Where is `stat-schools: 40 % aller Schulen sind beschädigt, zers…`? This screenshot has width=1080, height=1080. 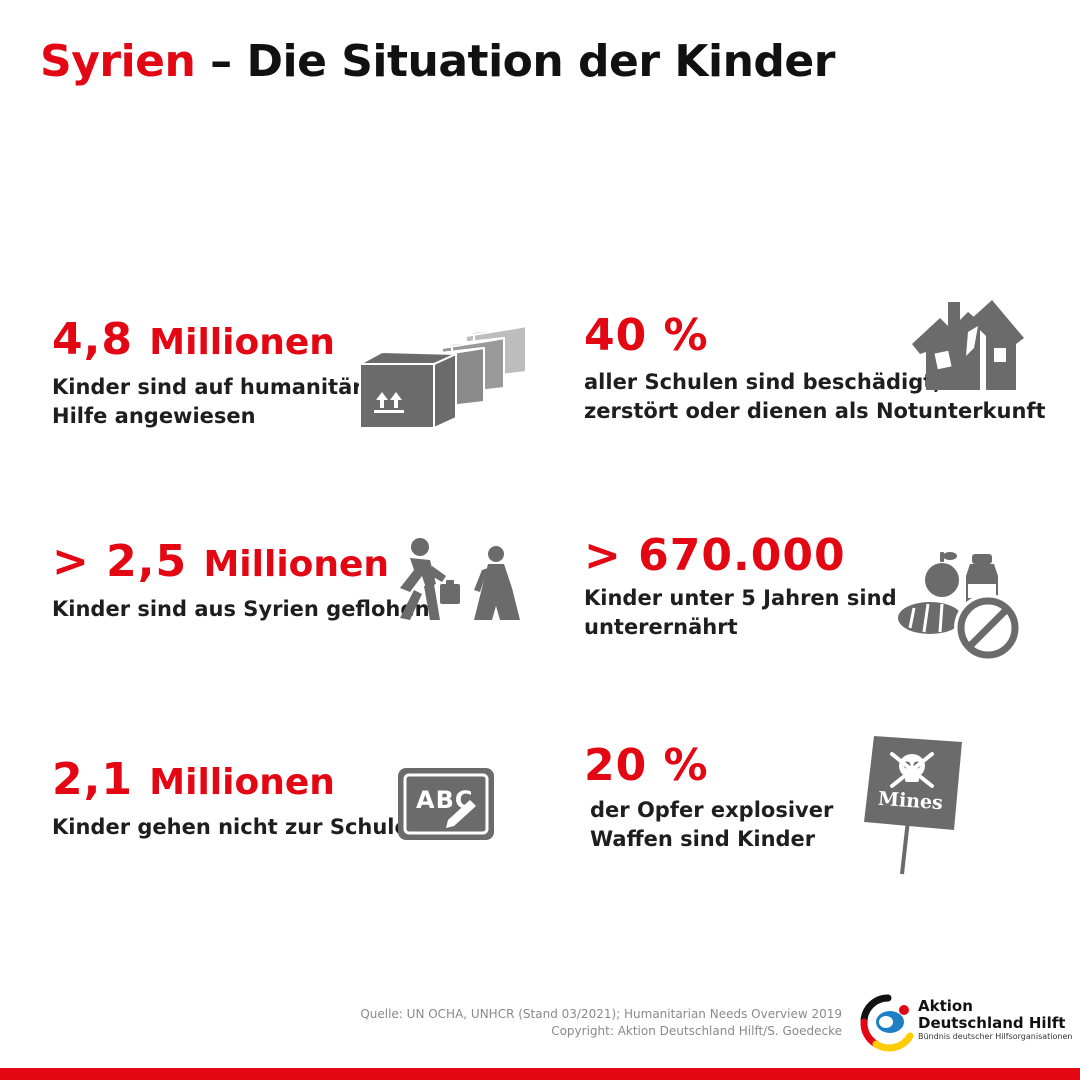 stat-schools: 40 % aller Schulen sind beschädigt, zers… is located at coordinates (815, 369).